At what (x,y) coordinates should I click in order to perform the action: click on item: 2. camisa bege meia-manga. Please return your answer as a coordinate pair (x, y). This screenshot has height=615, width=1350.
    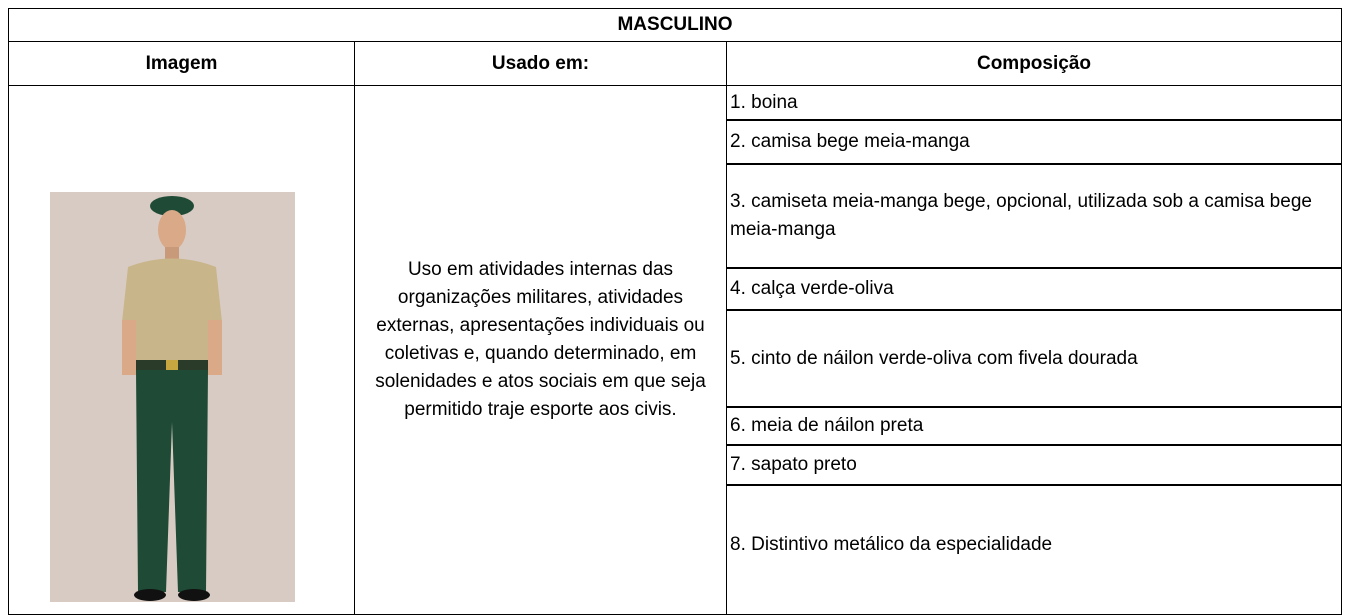
    Looking at the image, I should click on (1034, 141).